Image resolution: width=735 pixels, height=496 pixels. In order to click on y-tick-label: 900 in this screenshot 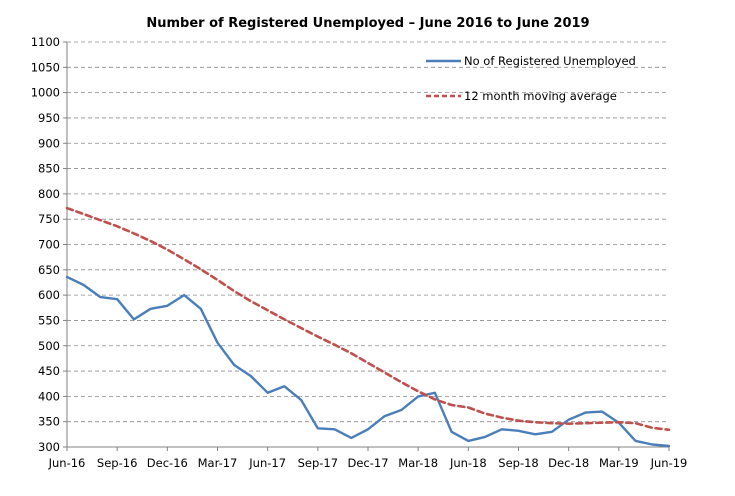, I will do `click(49, 143)`.